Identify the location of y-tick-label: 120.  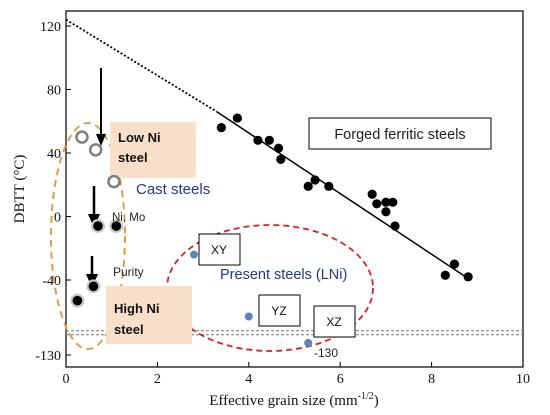
(50, 27).